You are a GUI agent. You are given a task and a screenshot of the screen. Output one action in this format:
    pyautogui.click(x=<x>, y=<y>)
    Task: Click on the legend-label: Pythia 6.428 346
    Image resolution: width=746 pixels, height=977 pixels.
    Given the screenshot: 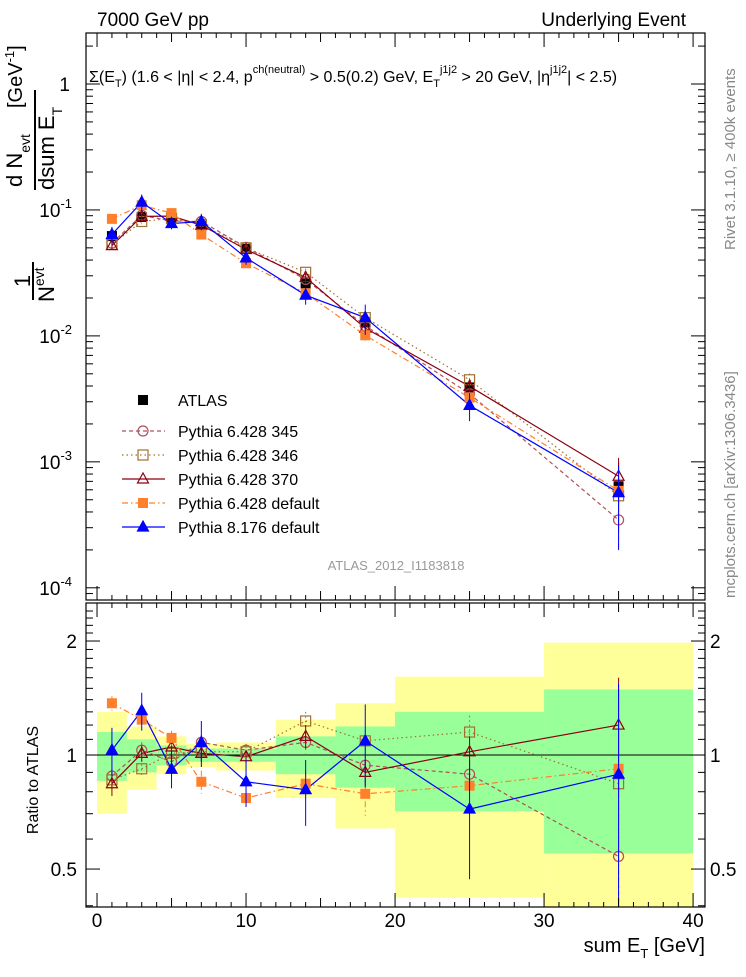 What is the action you would take?
    pyautogui.click(x=238, y=456)
    